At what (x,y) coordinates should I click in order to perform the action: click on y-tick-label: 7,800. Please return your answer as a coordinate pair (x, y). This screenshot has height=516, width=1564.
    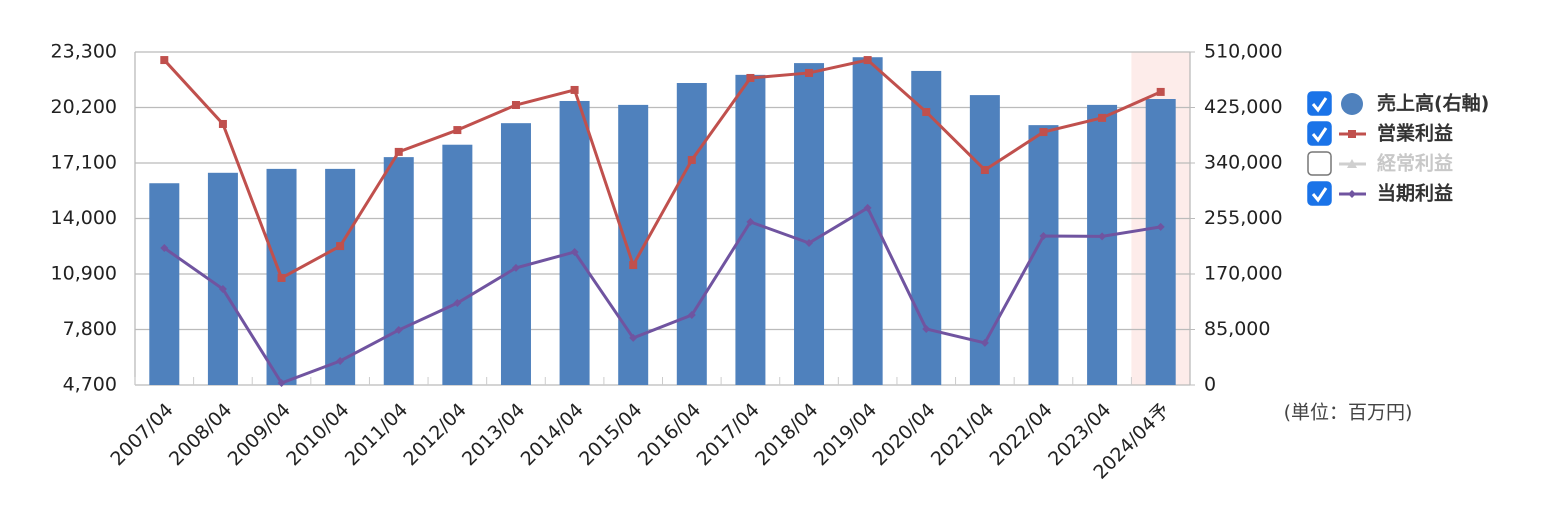
    Looking at the image, I should click on (90, 329).